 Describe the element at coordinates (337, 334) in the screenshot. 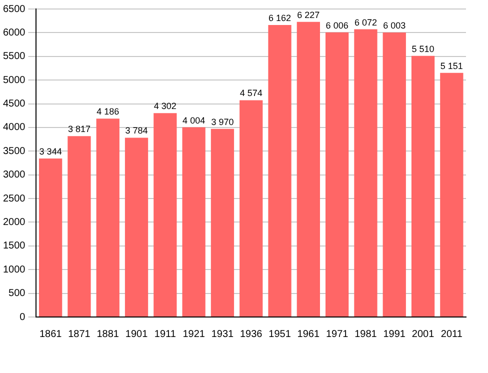

I see `x-tick-label: 1971` at that location.